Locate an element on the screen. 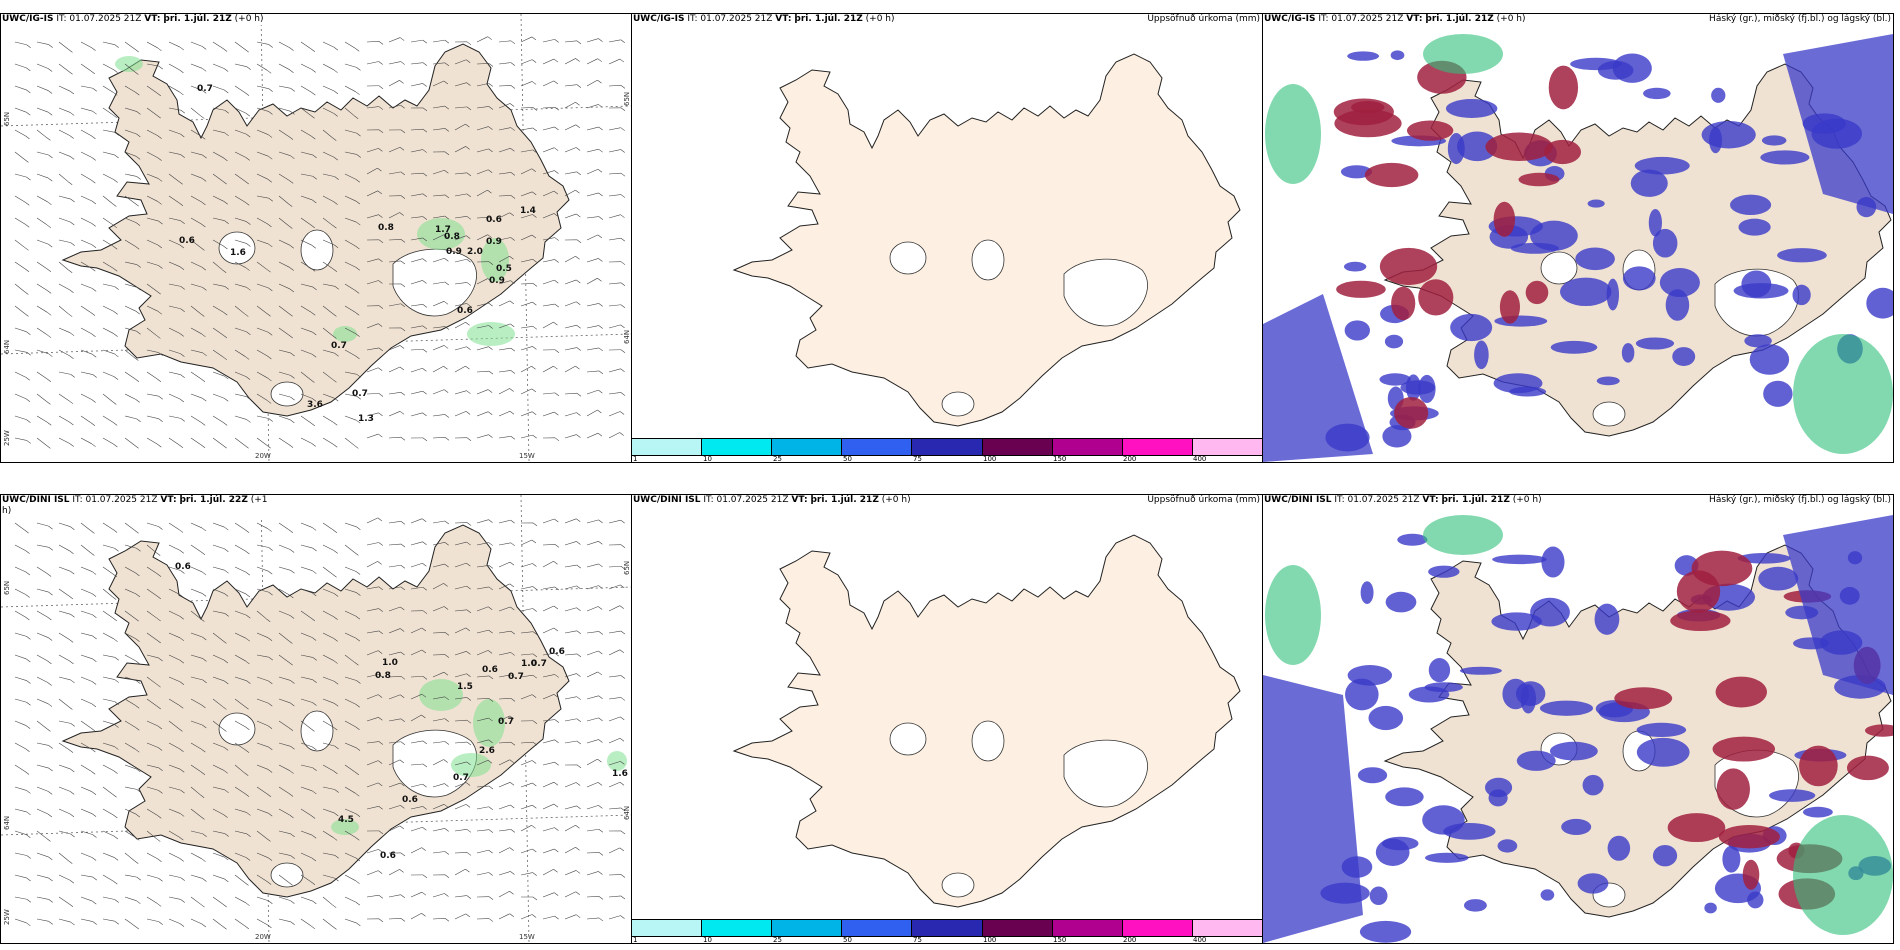 Image resolution: width=1900 pixels, height=950 pixels. precip-value: 1.6 is located at coordinates (620, 774).